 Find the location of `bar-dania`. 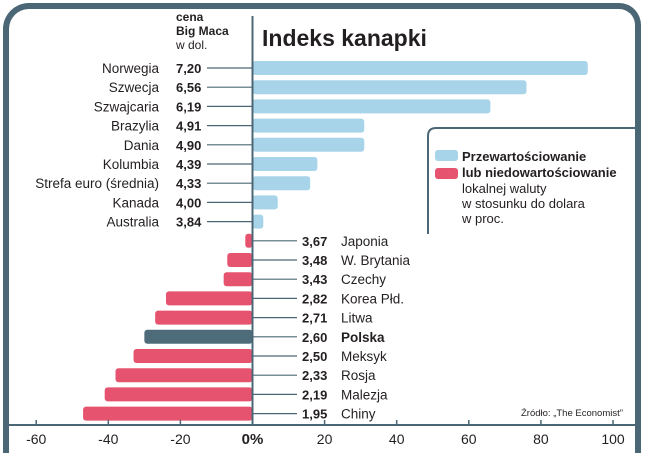

bar-dania is located at coordinates (308, 144).